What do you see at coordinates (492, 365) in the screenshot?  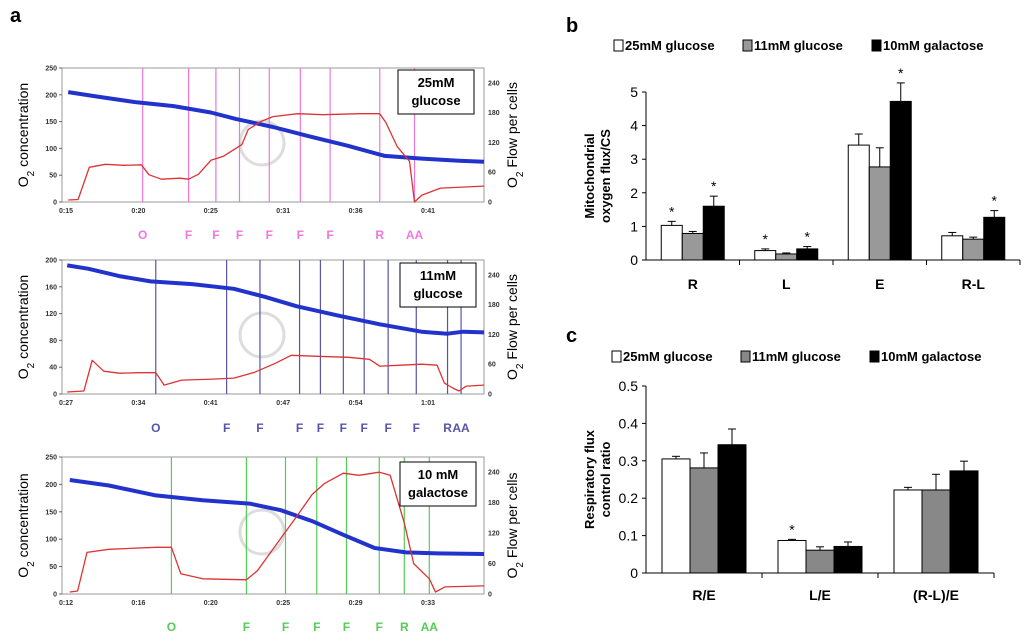 I see `y-right-tick-label: 60` at bounding box center [492, 365].